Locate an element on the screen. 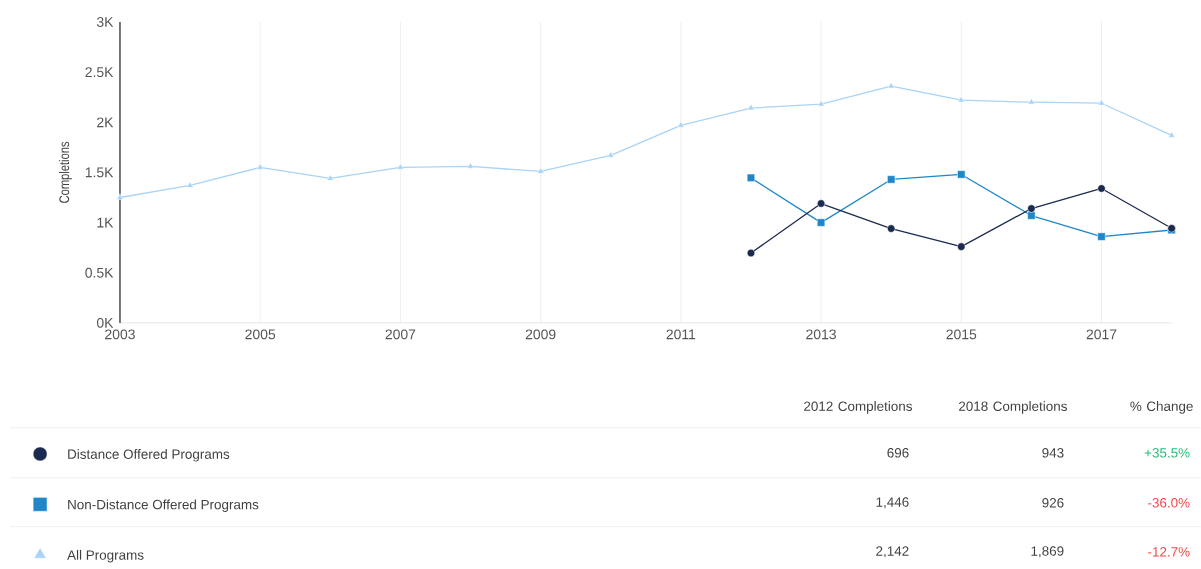 Image resolution: width=1201 pixels, height=569 pixels. y-tick-label: 2.5K is located at coordinates (99, 72).